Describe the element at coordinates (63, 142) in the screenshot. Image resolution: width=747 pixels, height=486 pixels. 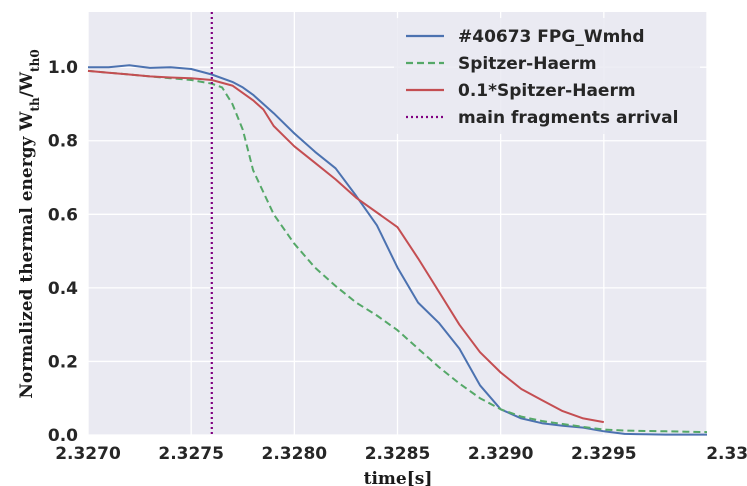
I see `y-tick-label: 0.8` at that location.